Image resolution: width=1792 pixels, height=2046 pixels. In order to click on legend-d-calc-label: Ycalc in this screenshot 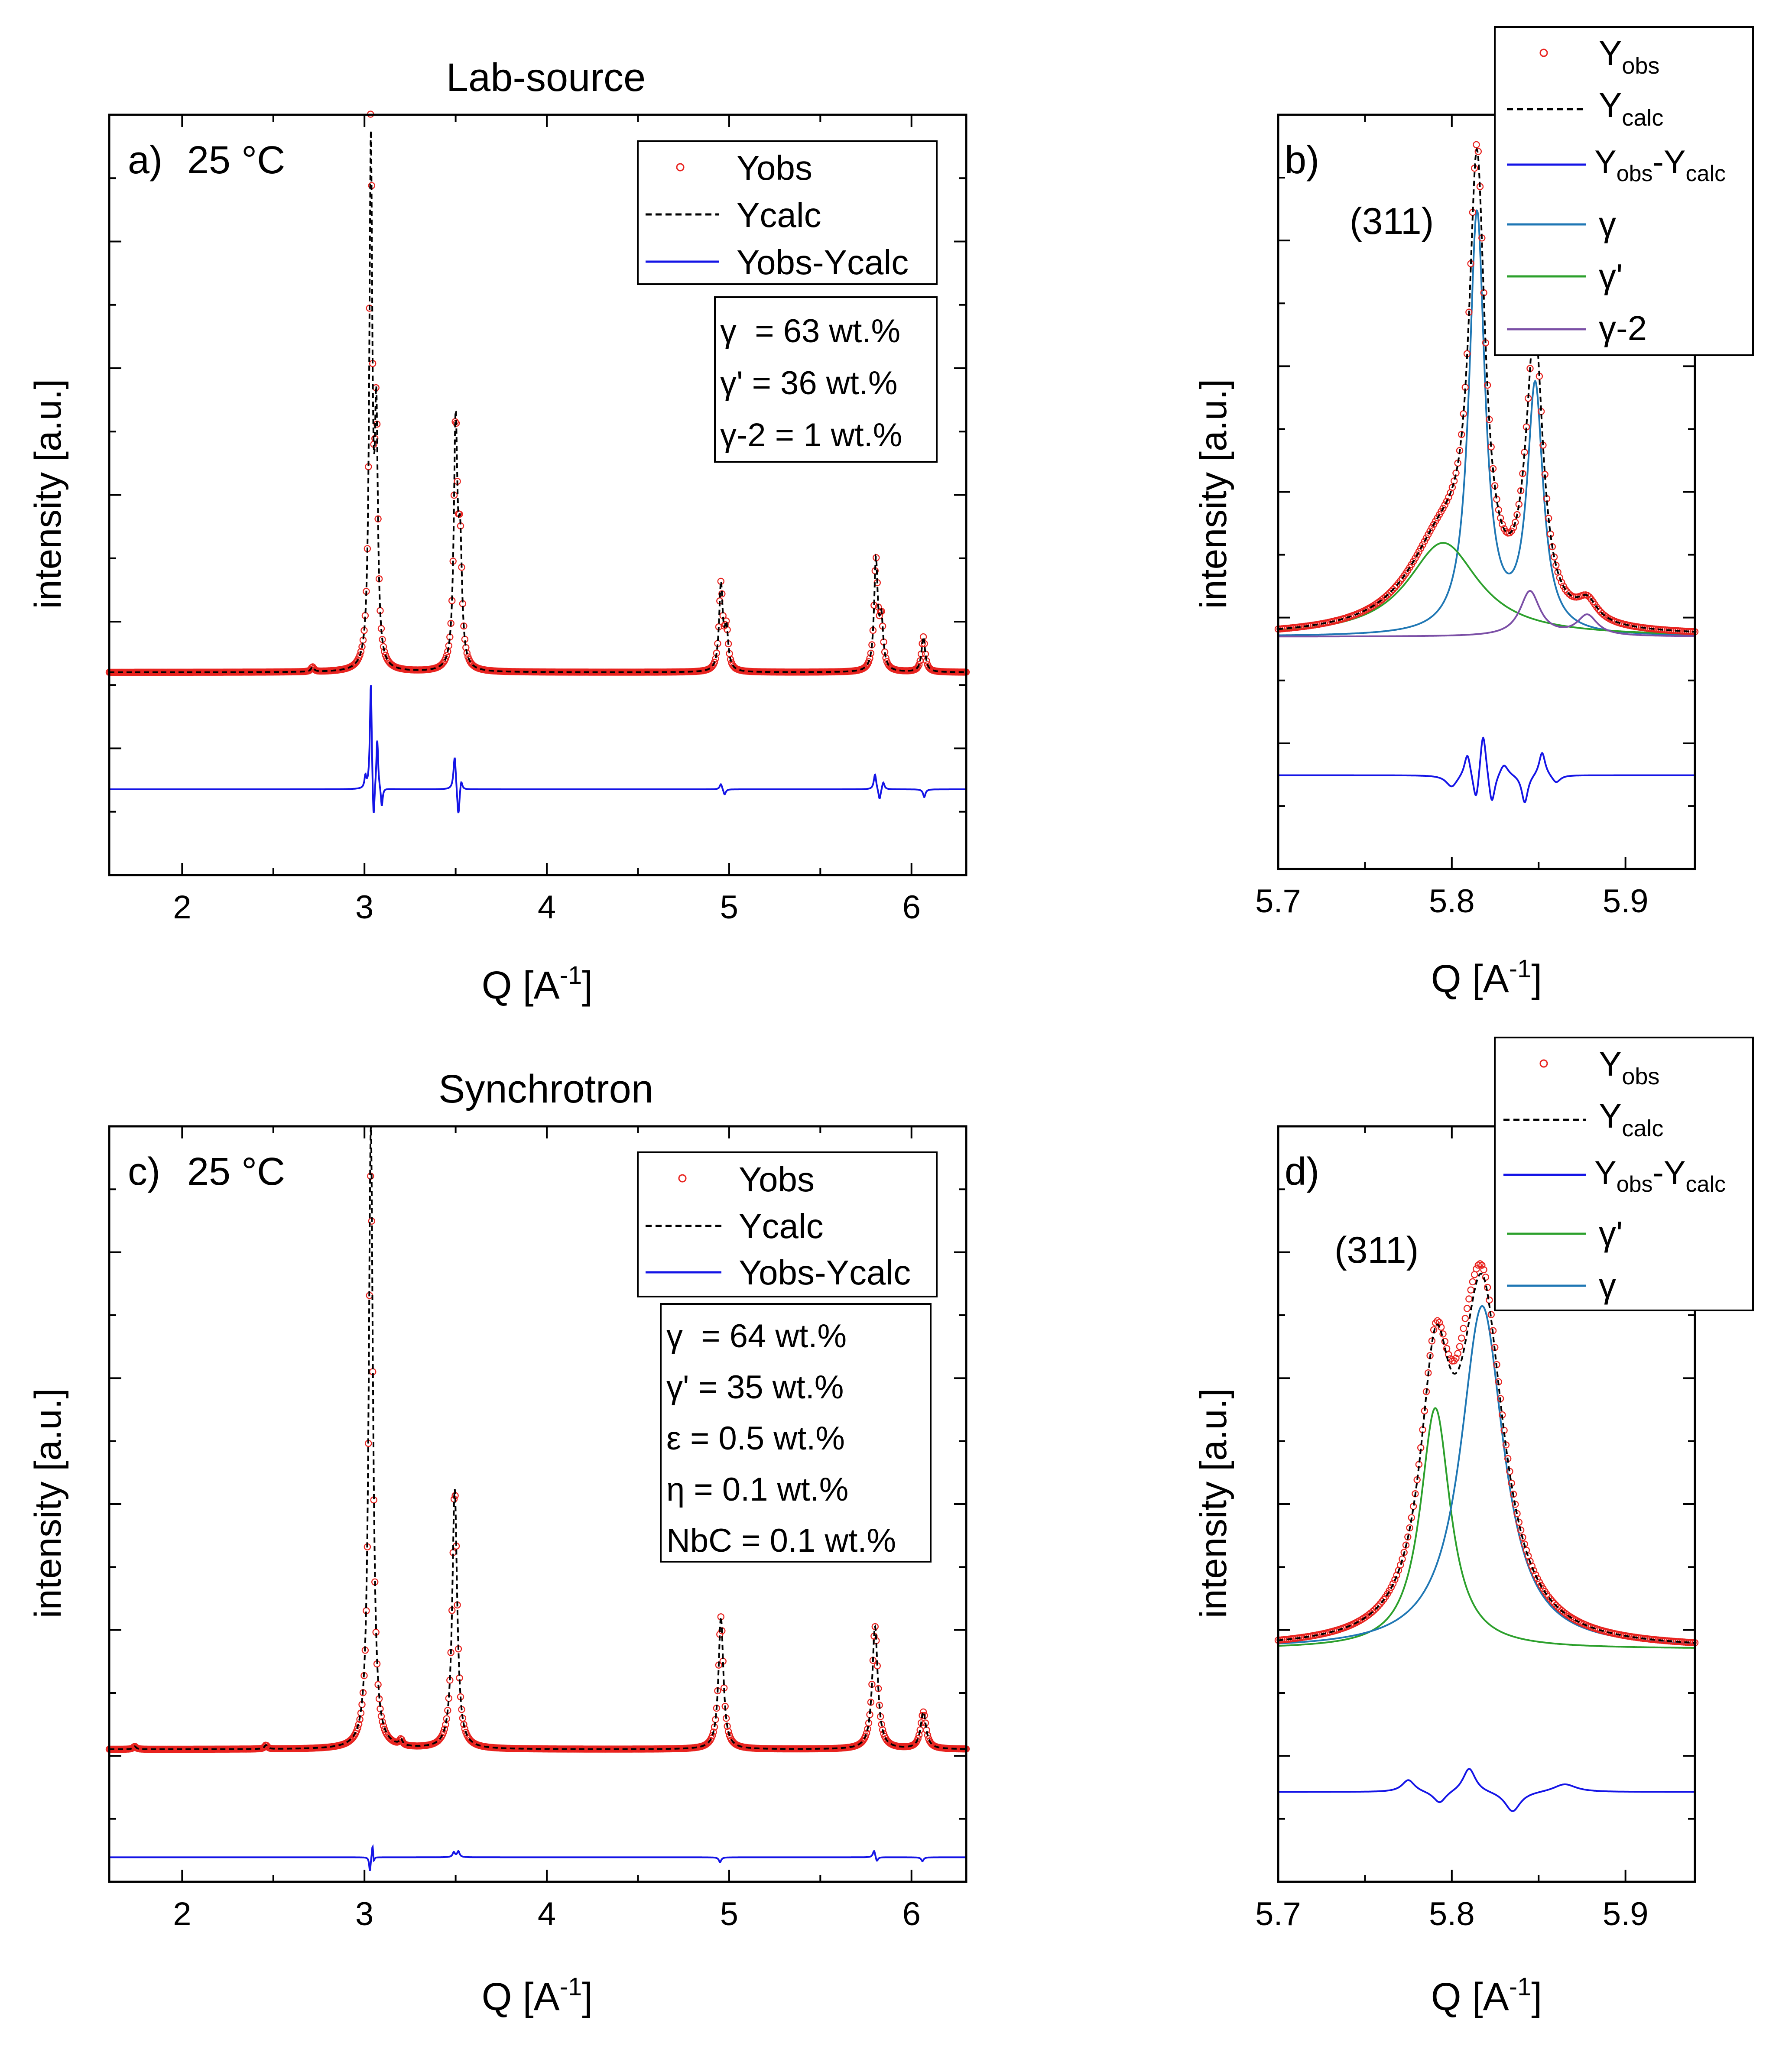, I will do `click(1631, 1119)`.